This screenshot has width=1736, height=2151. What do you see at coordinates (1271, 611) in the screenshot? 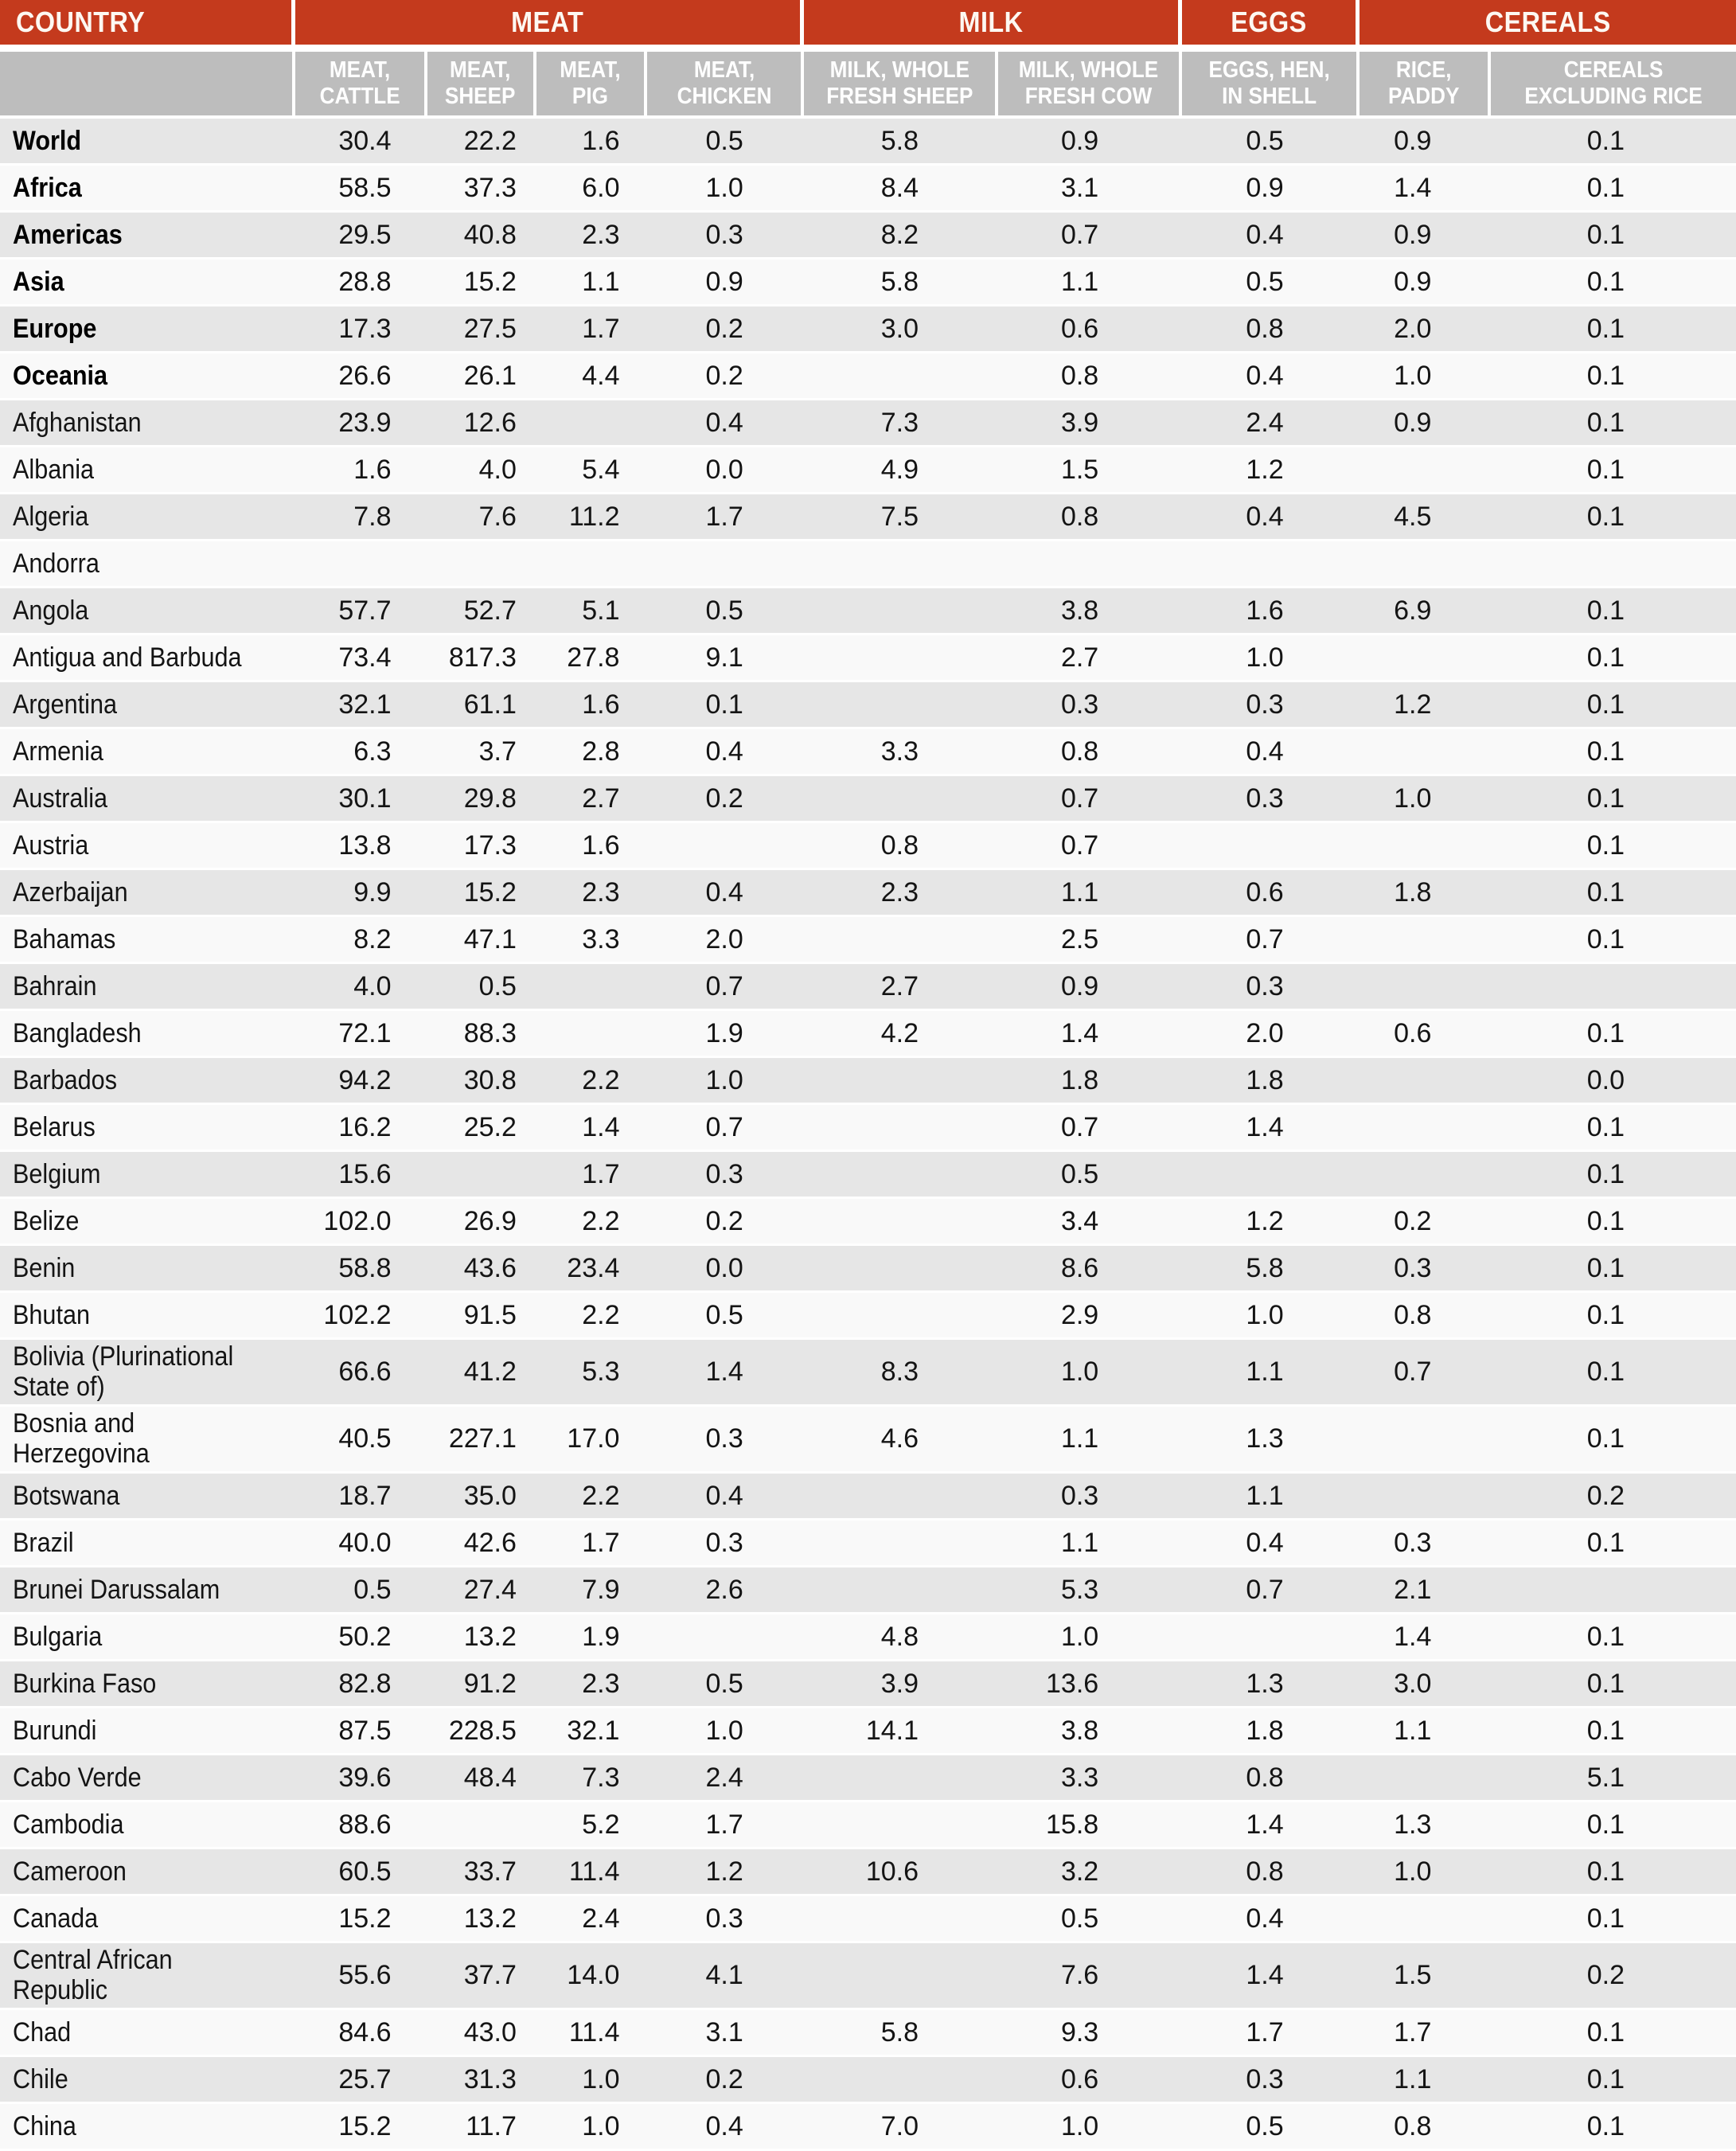
I see `value-cell: 1.6` at bounding box center [1271, 611].